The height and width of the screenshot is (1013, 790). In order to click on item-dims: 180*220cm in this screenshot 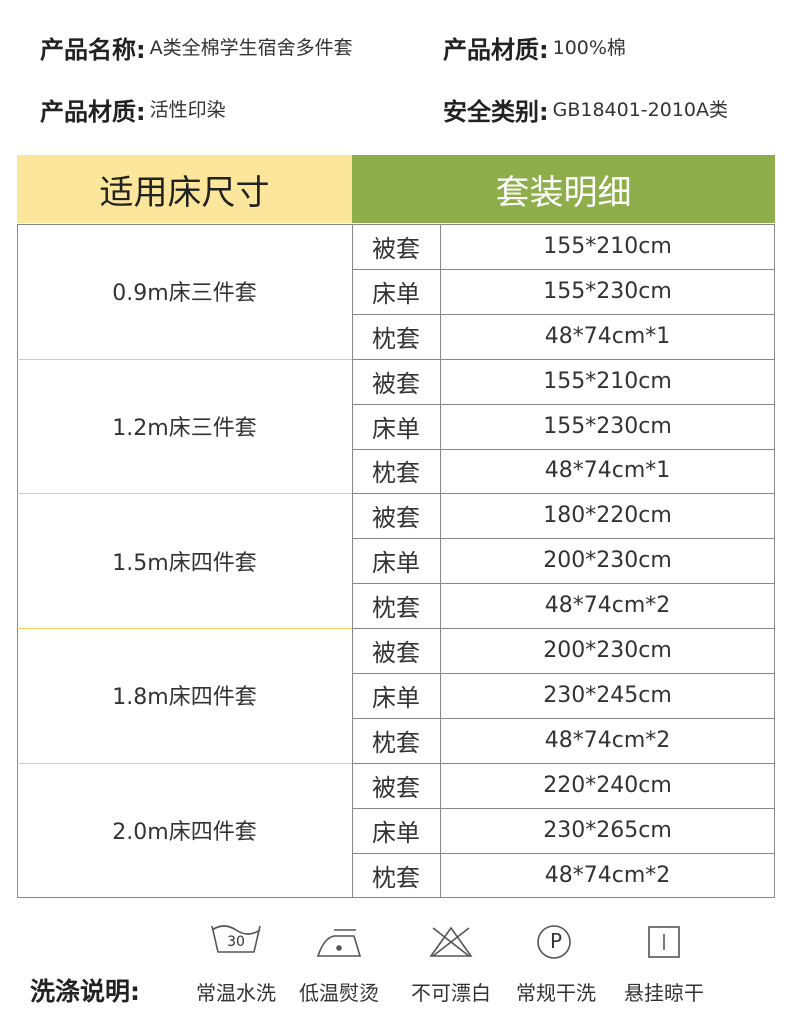, I will do `click(607, 516)`.